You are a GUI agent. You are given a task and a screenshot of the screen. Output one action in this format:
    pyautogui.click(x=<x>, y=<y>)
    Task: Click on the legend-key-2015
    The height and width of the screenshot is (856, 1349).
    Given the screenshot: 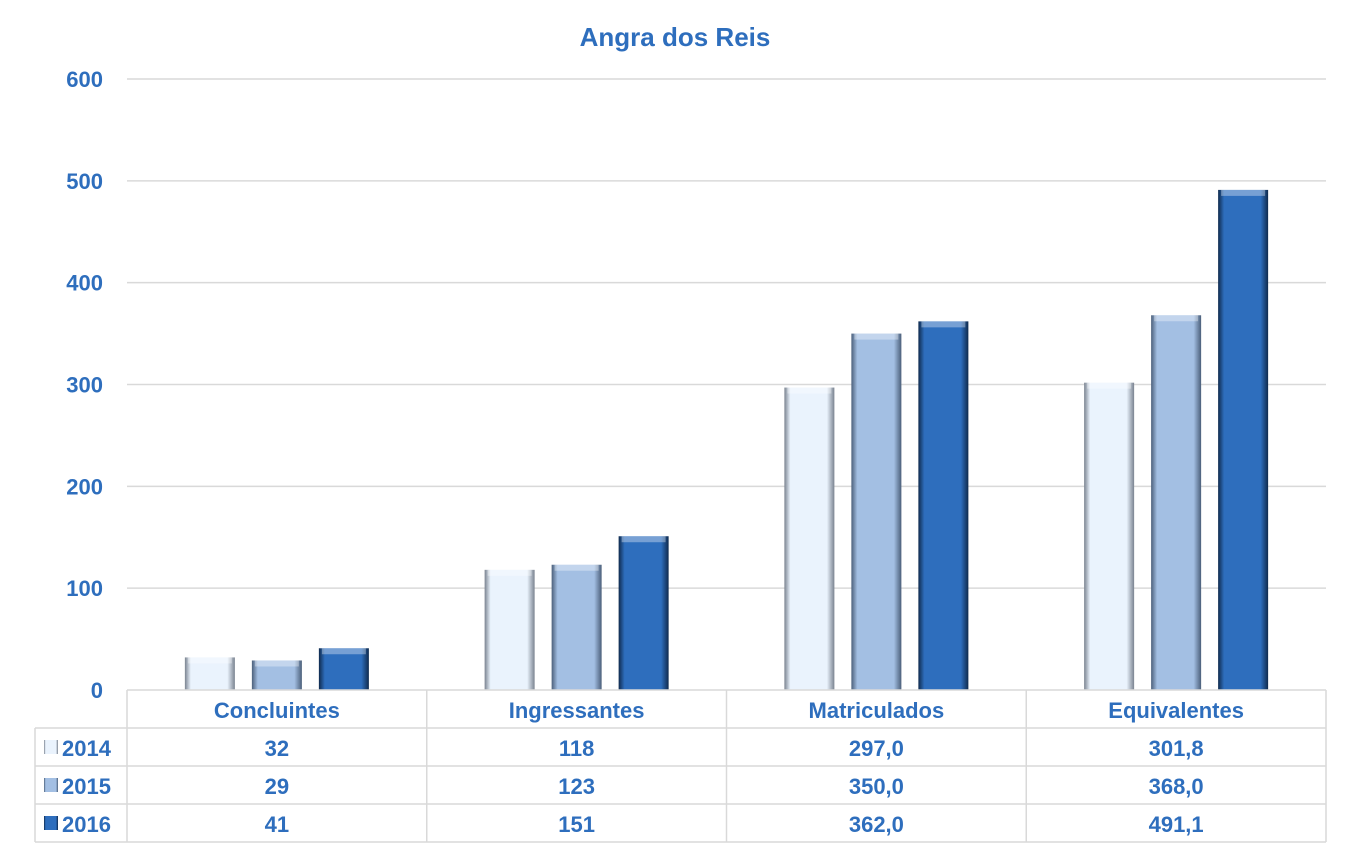 What is the action you would take?
    pyautogui.click(x=51, y=785)
    